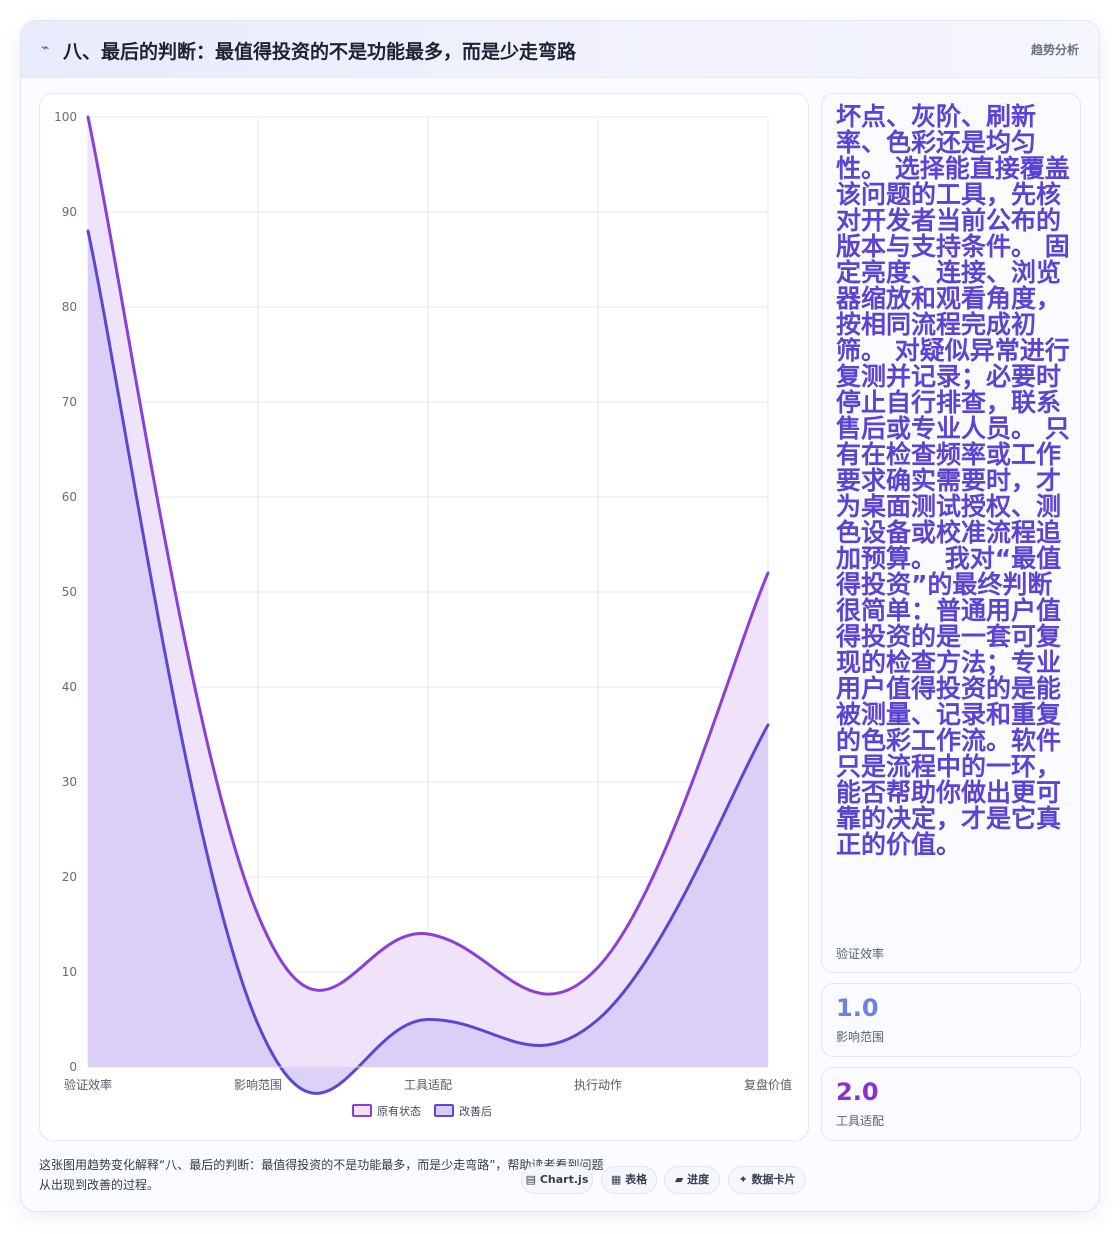  Describe the element at coordinates (428, 1085) in the screenshot. I see `x-tick-label: 工具适配` at that location.